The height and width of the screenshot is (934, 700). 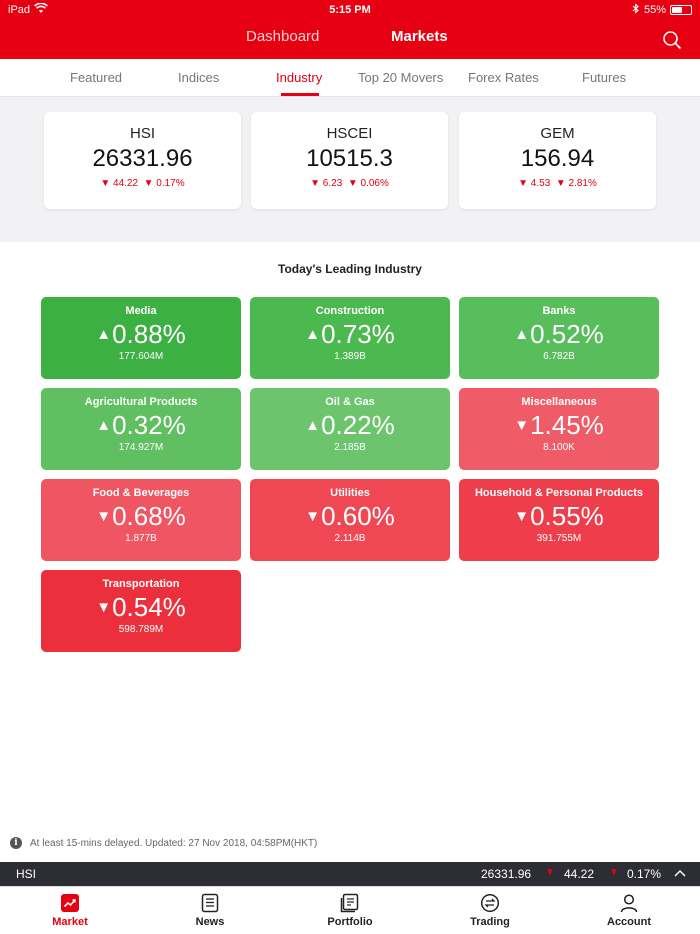 What do you see at coordinates (141, 402) in the screenshot?
I see `industry-name: Agricultural Products` at bounding box center [141, 402].